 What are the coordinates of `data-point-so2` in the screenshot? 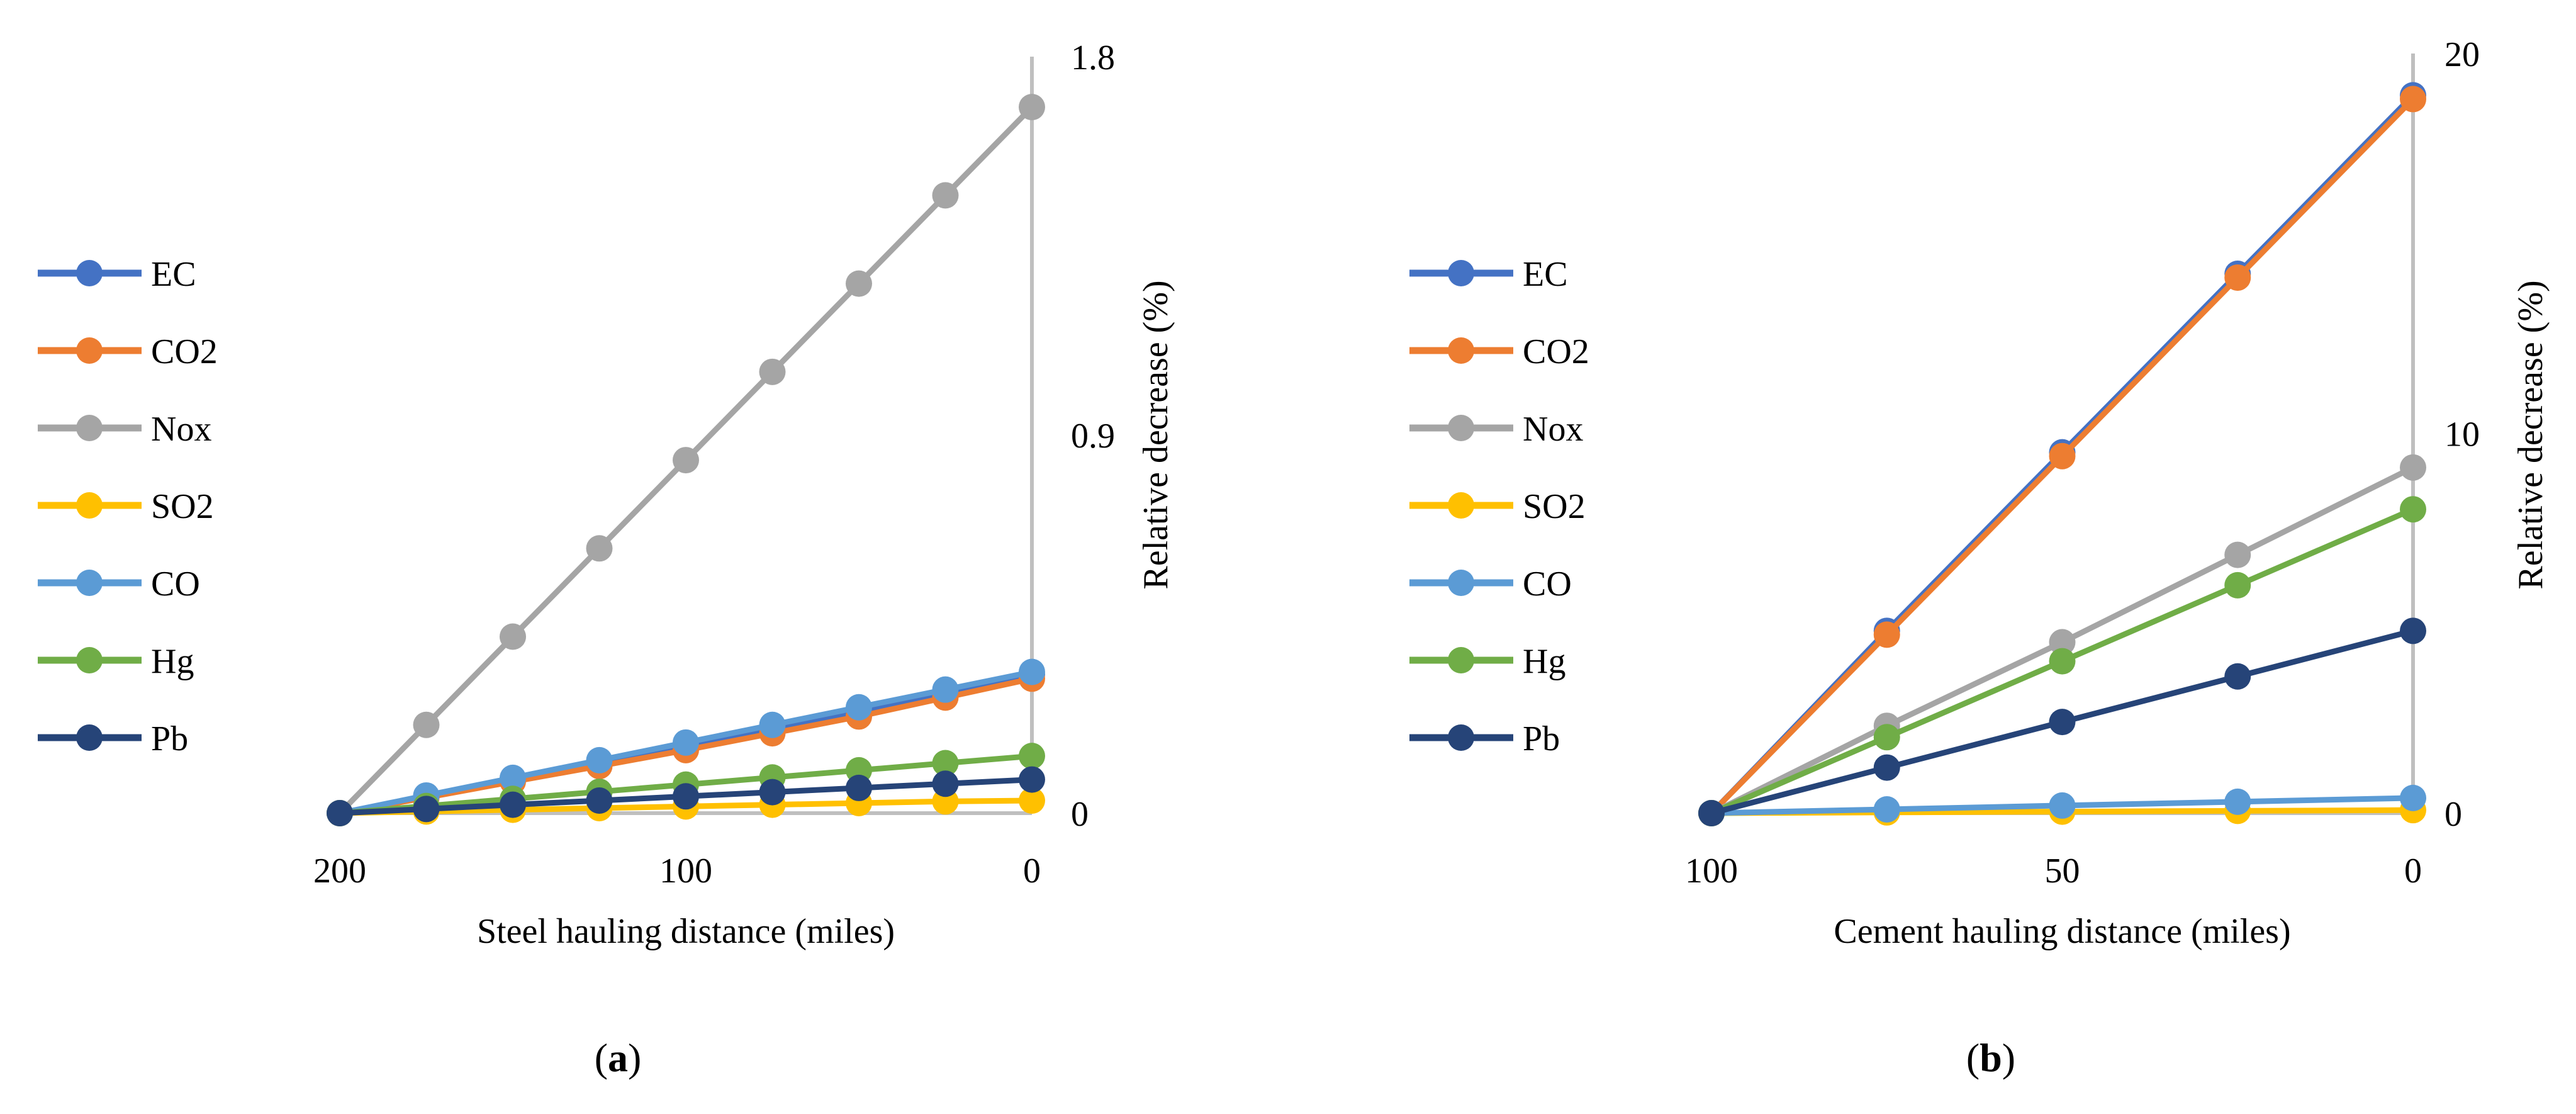 It's located at (1032, 800).